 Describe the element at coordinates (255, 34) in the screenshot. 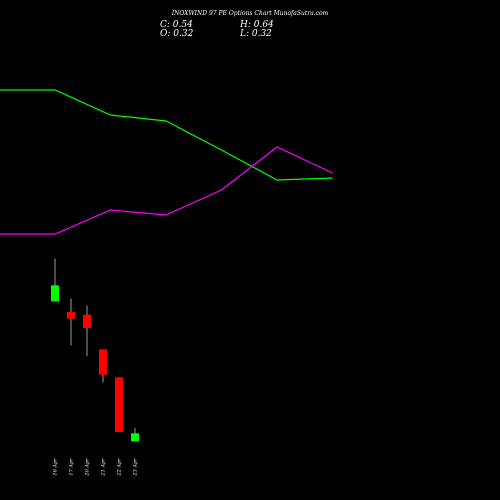

I see `low-readout: L: 0.32` at that location.